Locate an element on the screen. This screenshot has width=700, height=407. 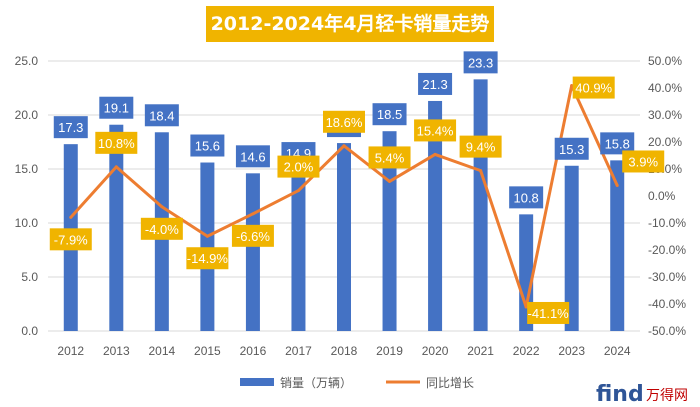
watermark-cn: 万得网 is located at coordinates (667, 395).